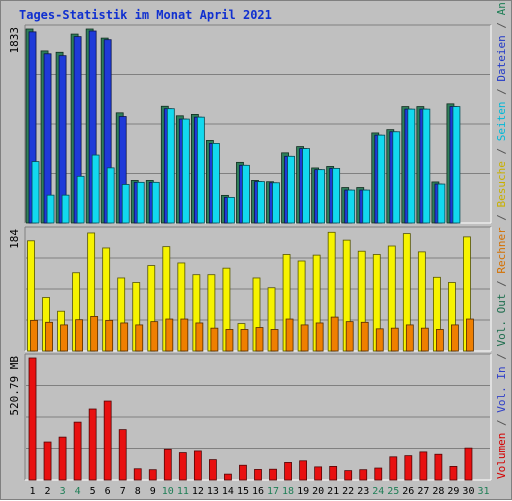 The height and width of the screenshot is (501, 512). Describe the element at coordinates (14, 239) in the screenshot. I see `panel-mid-y-max-label: 184` at that location.